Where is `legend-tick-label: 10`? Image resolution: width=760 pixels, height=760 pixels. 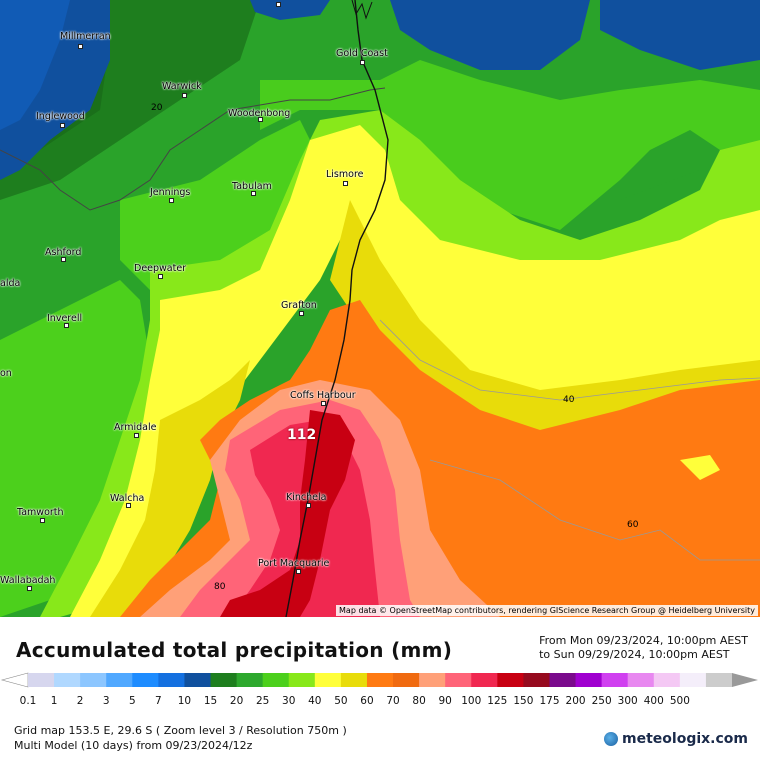
legend-tick-label: 10 is located at coordinates (184, 701).